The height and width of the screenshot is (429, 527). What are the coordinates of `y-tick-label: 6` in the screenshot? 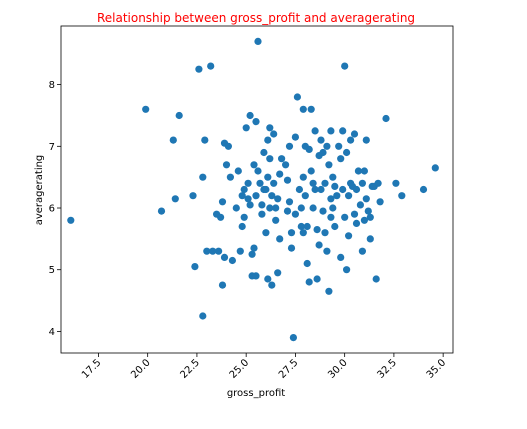 It's located at (52, 209).